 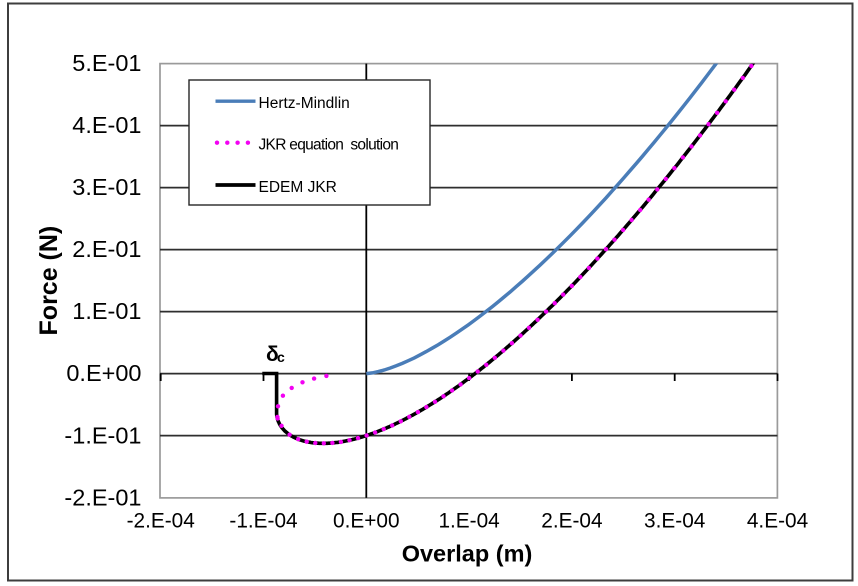 I want to click on svg-text: -1.E-04, so click(x=263, y=521).